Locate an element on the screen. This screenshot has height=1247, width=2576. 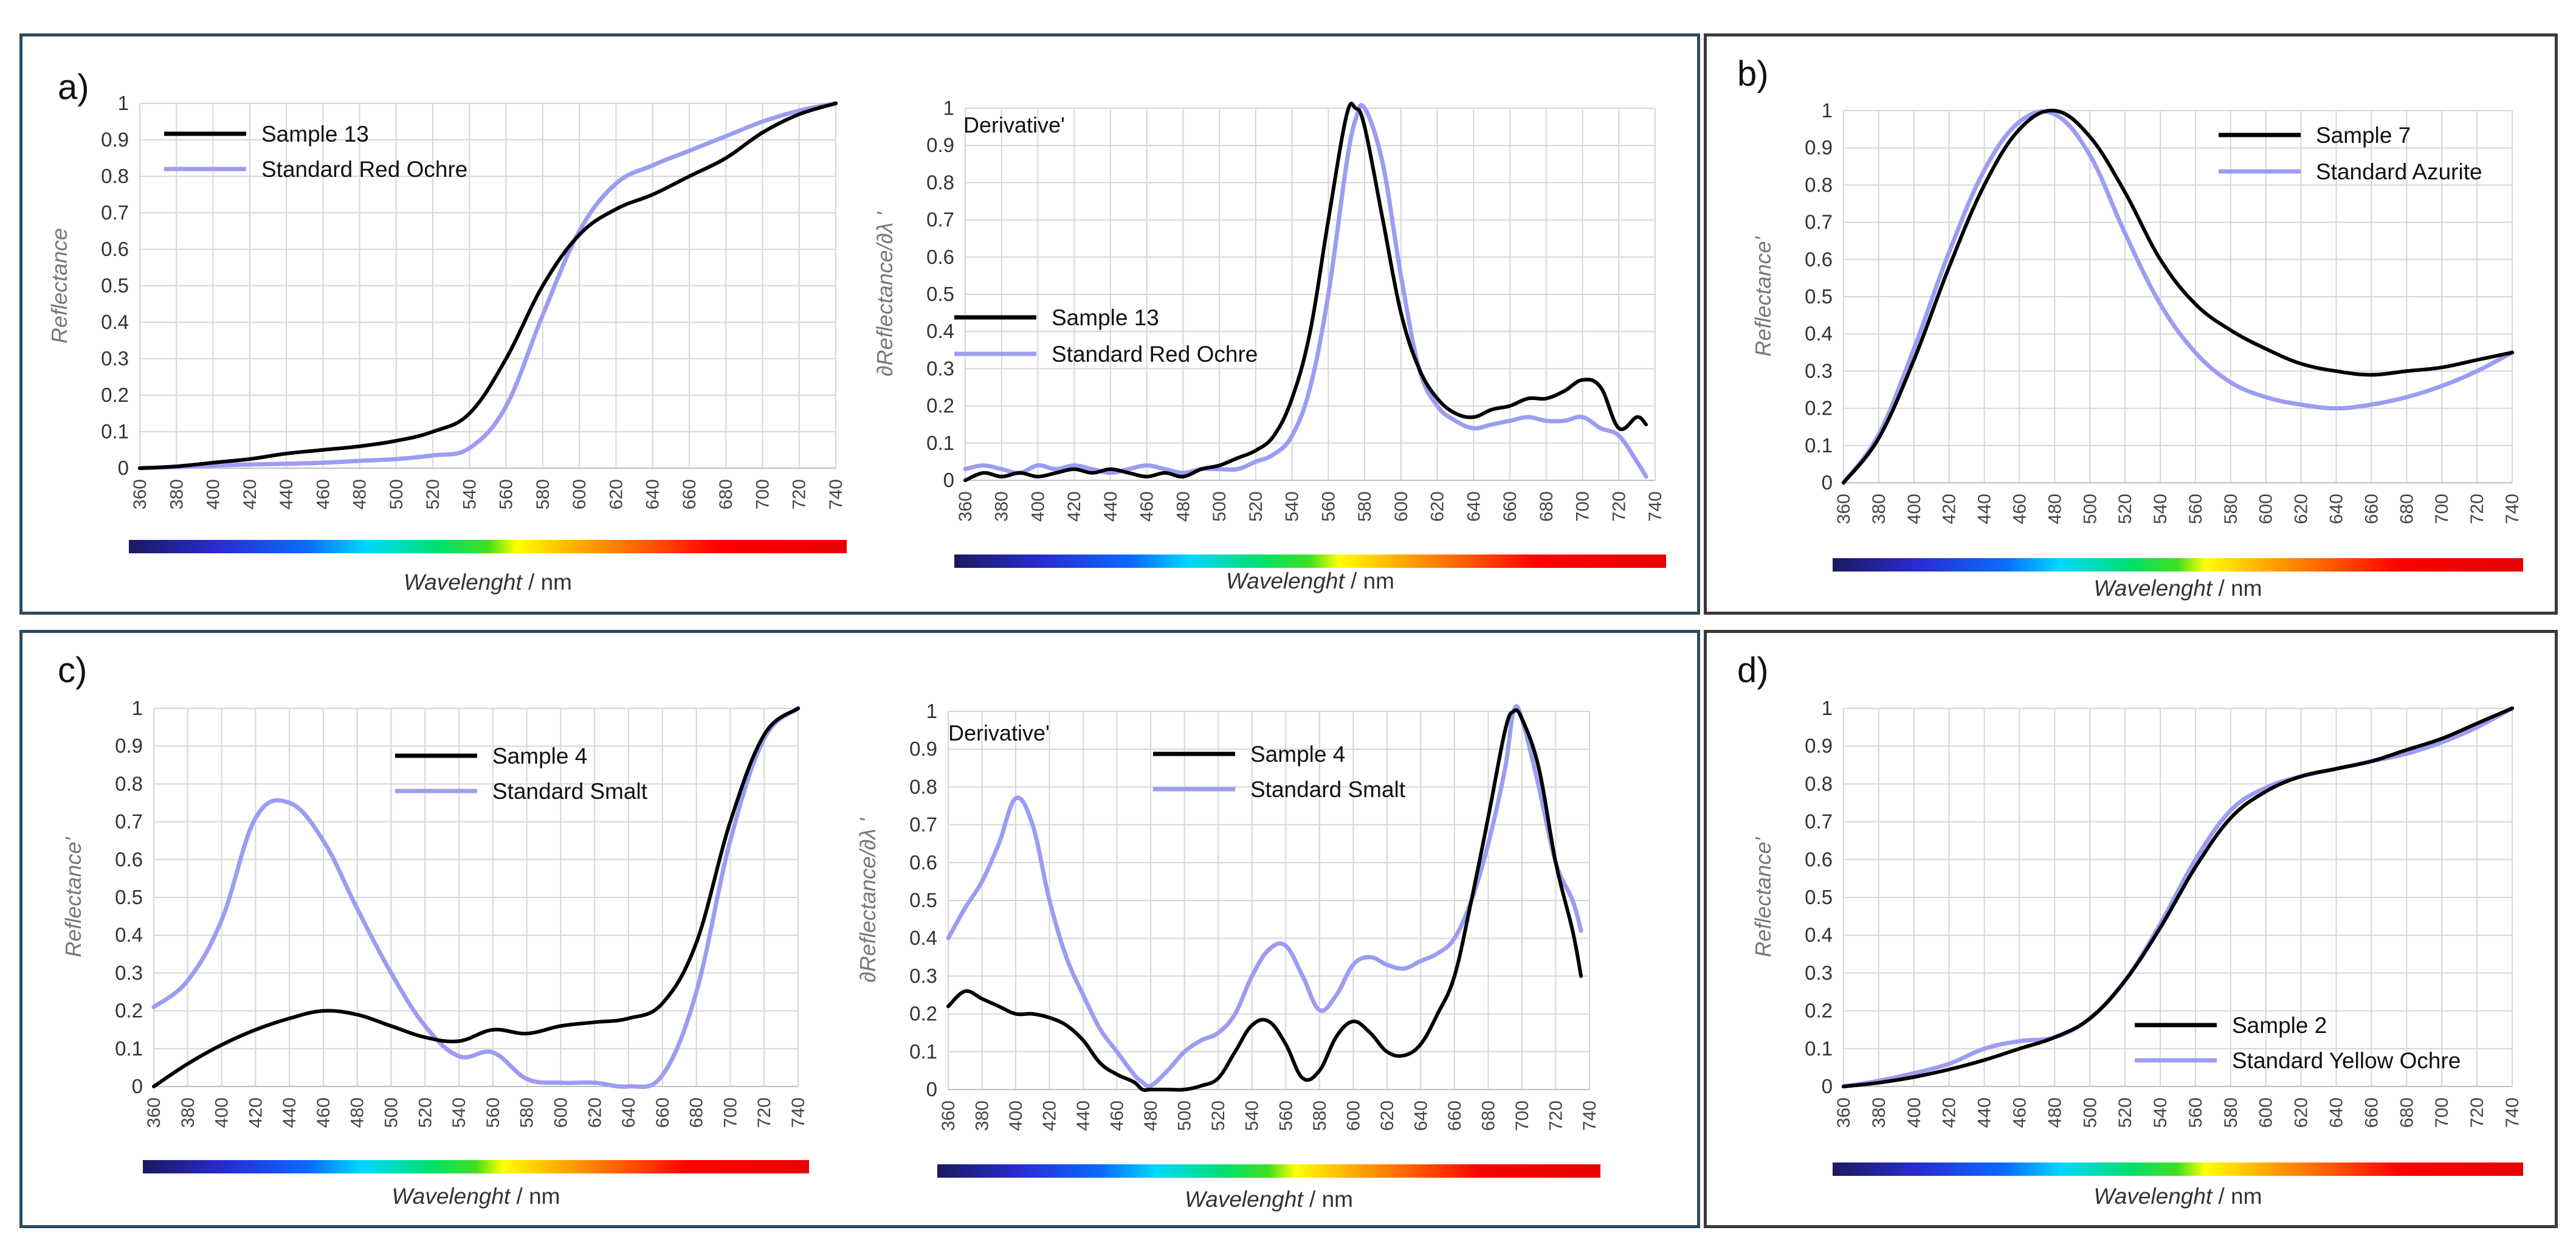
legend: Sample 7 Standard Azurite is located at coordinates (2350, 153).